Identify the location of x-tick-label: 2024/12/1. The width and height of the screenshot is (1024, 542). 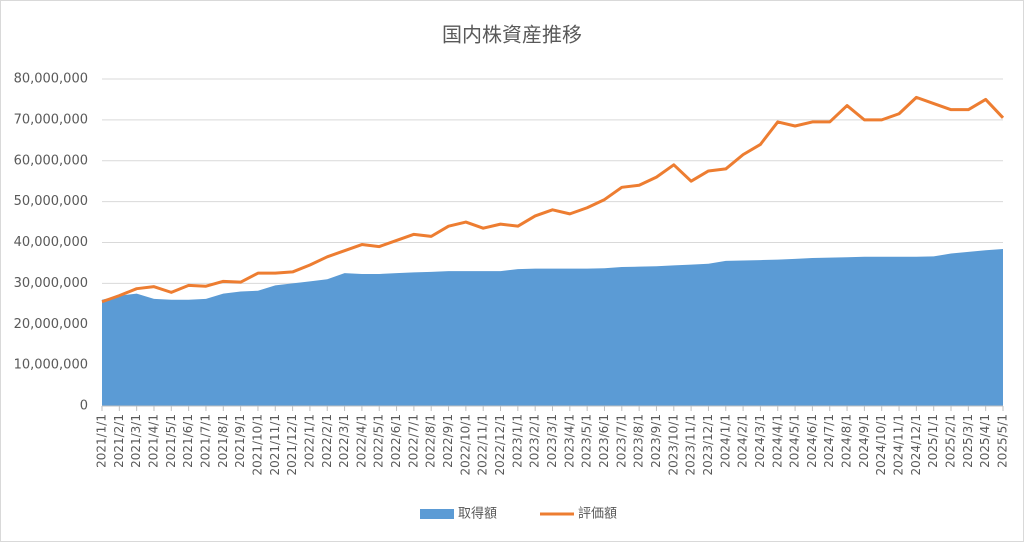
(916, 445).